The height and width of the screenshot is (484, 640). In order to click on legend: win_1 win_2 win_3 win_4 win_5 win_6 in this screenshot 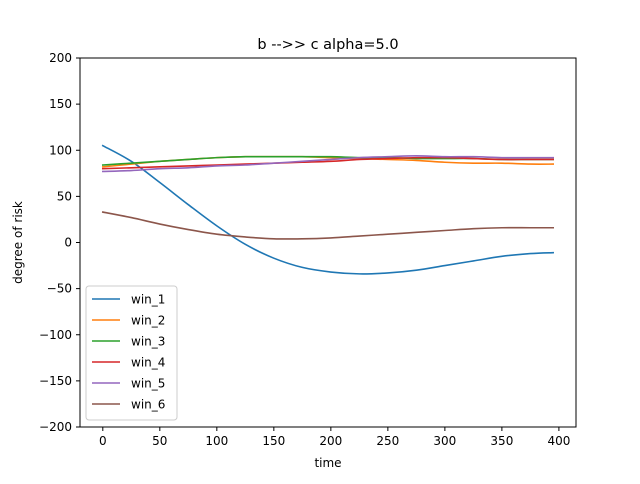, I will do `click(131, 353)`.